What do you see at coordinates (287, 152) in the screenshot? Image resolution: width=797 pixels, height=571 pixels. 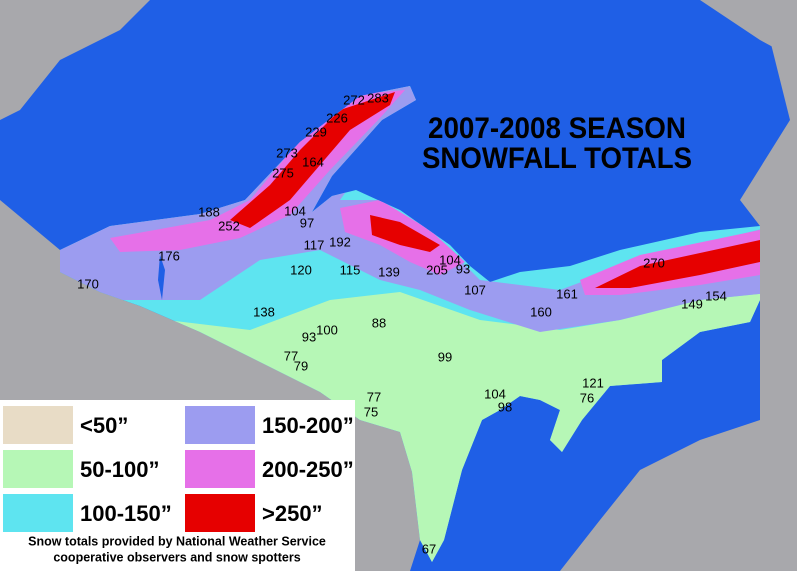 I see `station-value: 273` at bounding box center [287, 152].